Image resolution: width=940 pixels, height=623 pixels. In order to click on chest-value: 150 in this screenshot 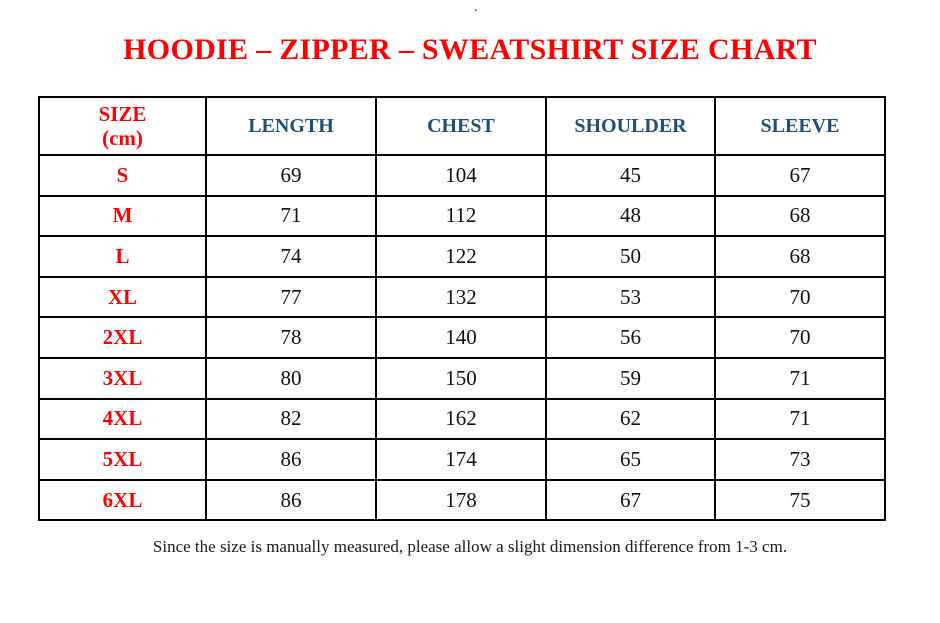, I will do `click(461, 378)`.